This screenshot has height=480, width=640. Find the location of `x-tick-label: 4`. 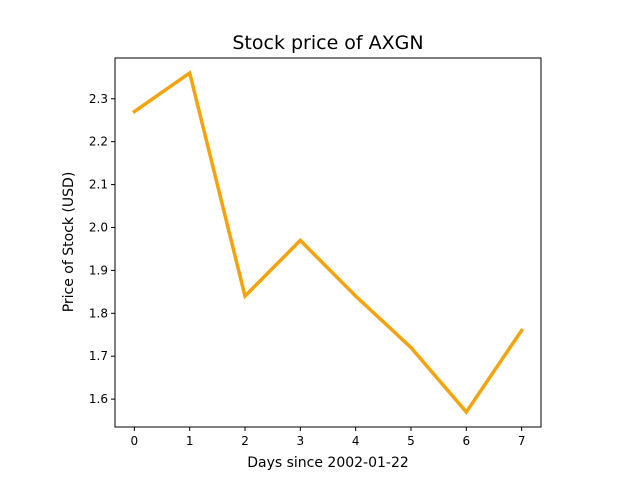

x-tick-label: 4 is located at coordinates (356, 441).